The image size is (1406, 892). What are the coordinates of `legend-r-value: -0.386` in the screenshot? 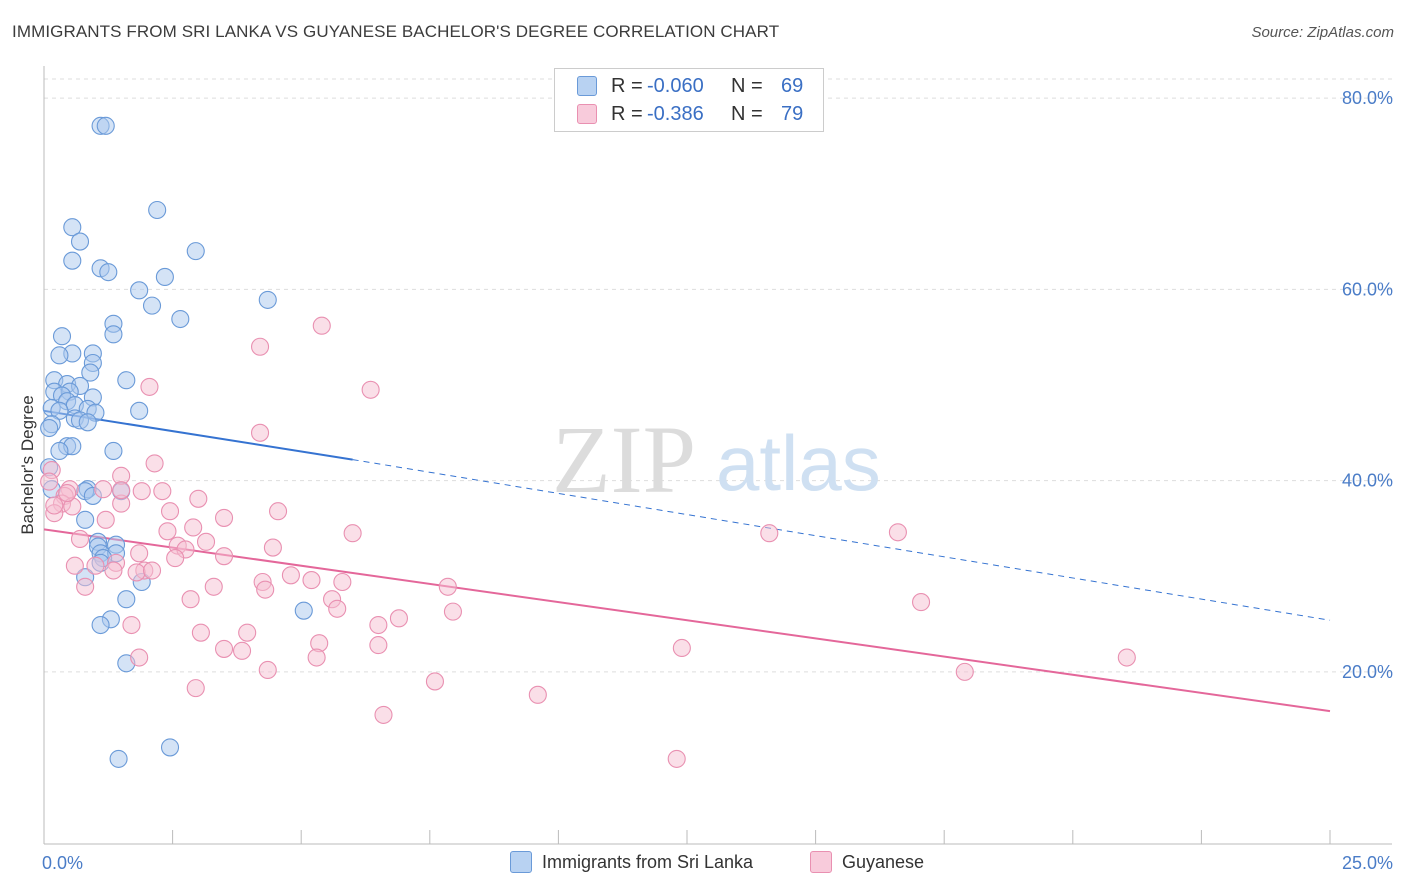 It's located at (675, 113).